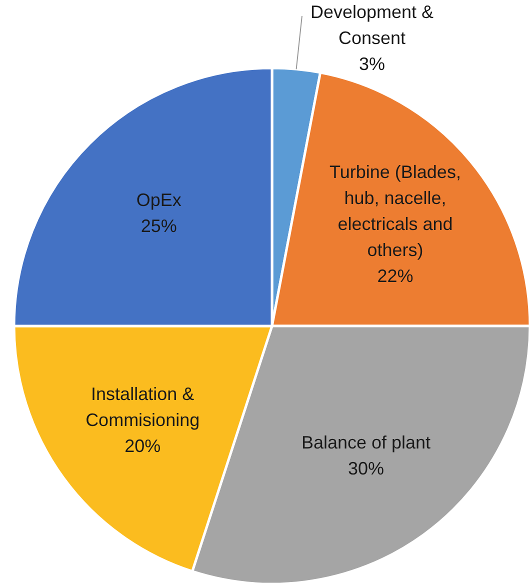 The width and height of the screenshot is (531, 587). I want to click on slice-label: Turbine (Blades, hub, nacelle, electricals and others), so click(395, 211).